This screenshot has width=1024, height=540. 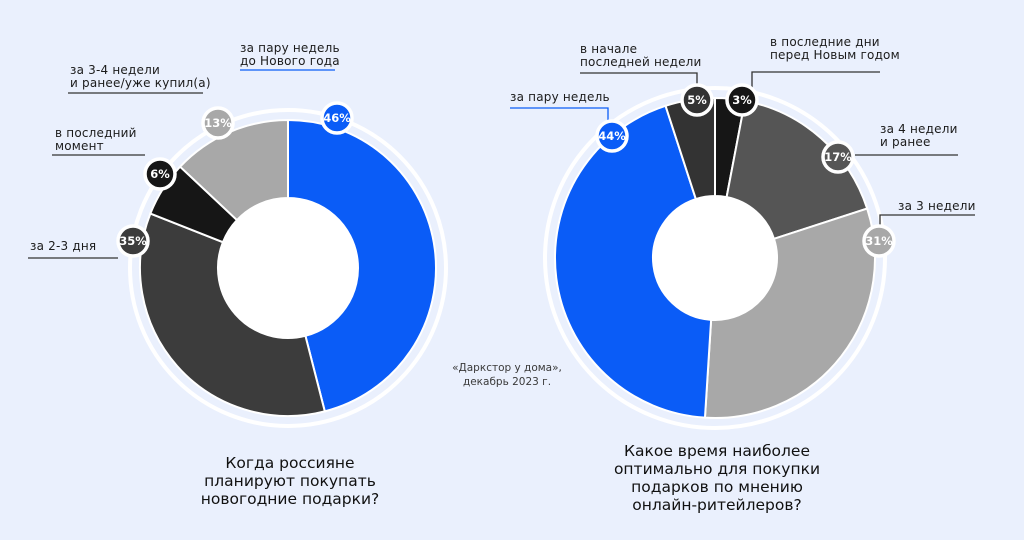 What do you see at coordinates (919, 129) in the screenshot?
I see `slice-label: за 4 недели` at bounding box center [919, 129].